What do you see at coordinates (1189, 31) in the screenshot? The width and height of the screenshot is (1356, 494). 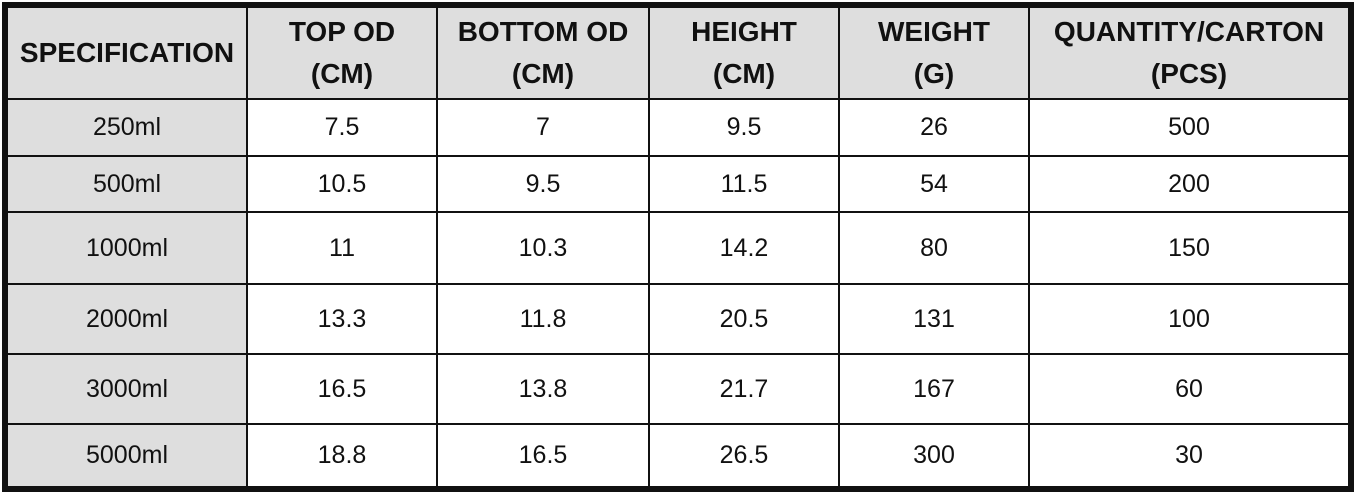 I see `header-text: QUANTITY/CARTON` at bounding box center [1189, 31].